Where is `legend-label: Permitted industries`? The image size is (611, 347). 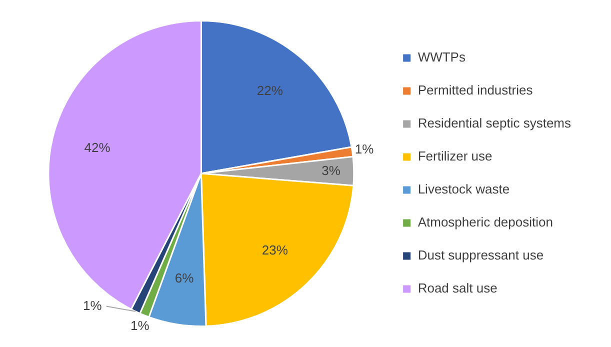
legend-label: Permitted industries is located at coordinates (476, 90).